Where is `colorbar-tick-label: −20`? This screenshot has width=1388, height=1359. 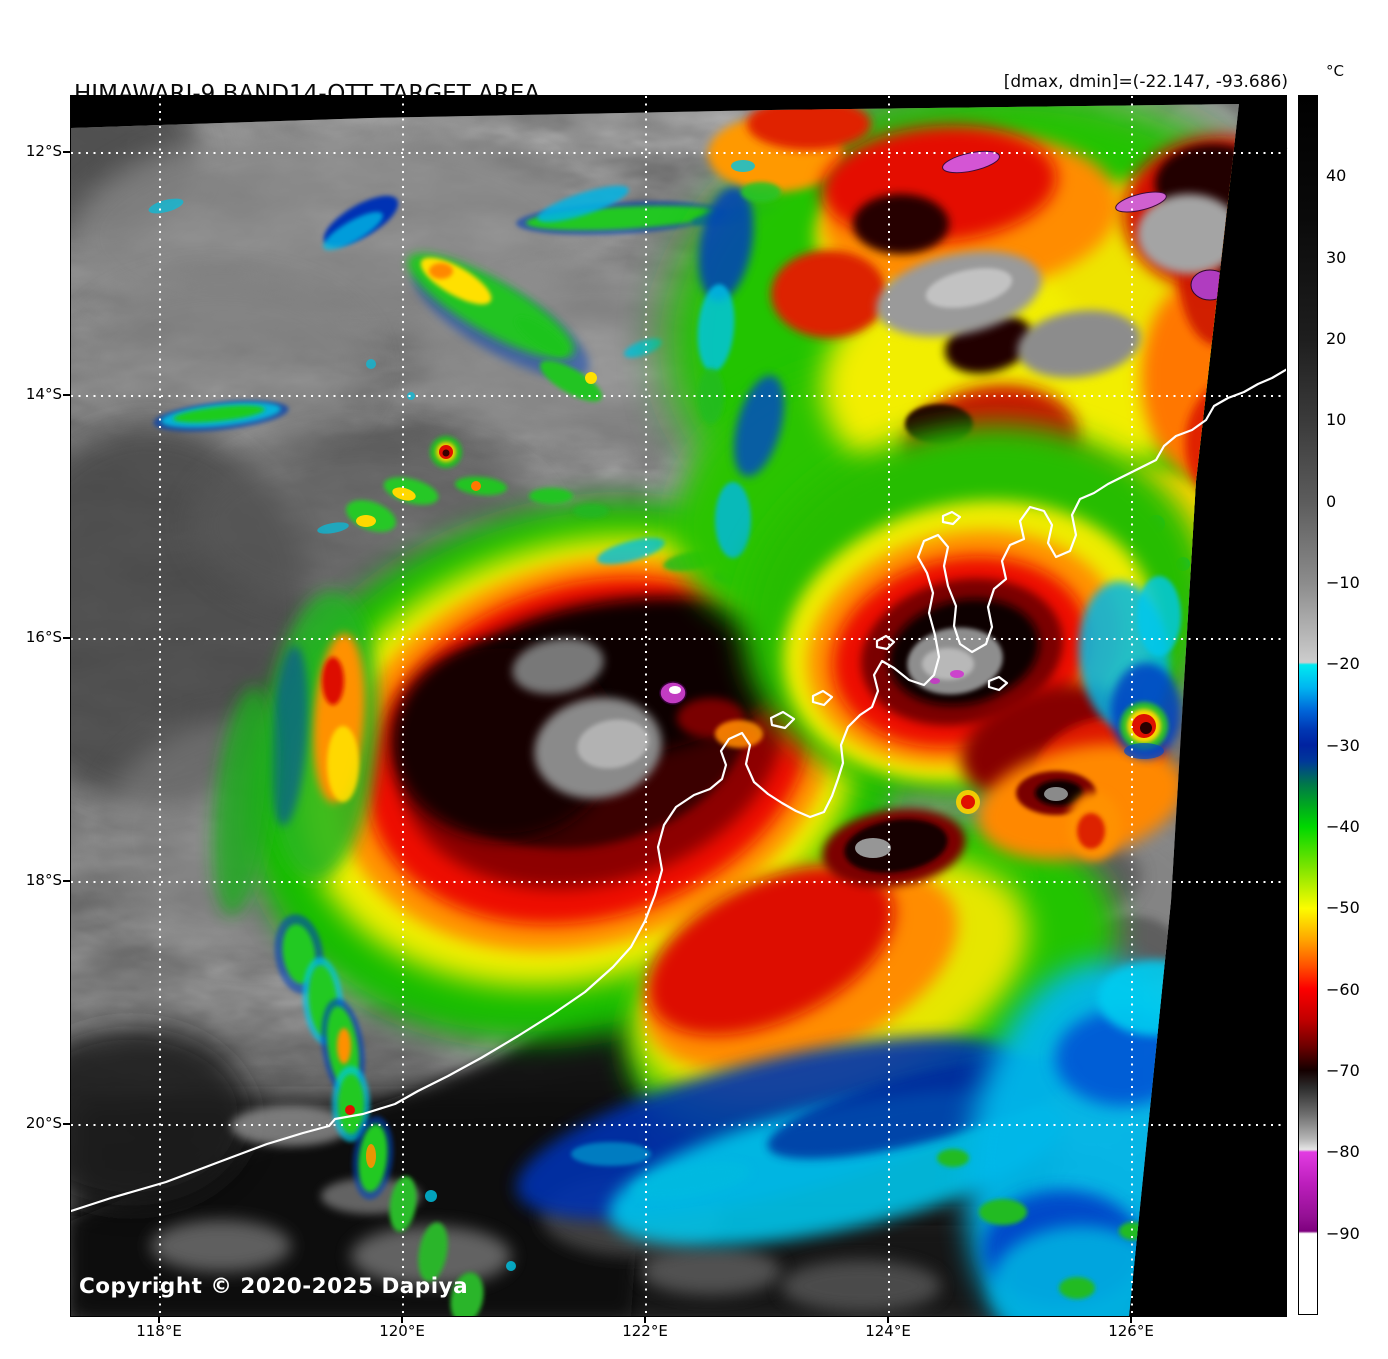 colorbar-tick-label: −20 is located at coordinates (1343, 663).